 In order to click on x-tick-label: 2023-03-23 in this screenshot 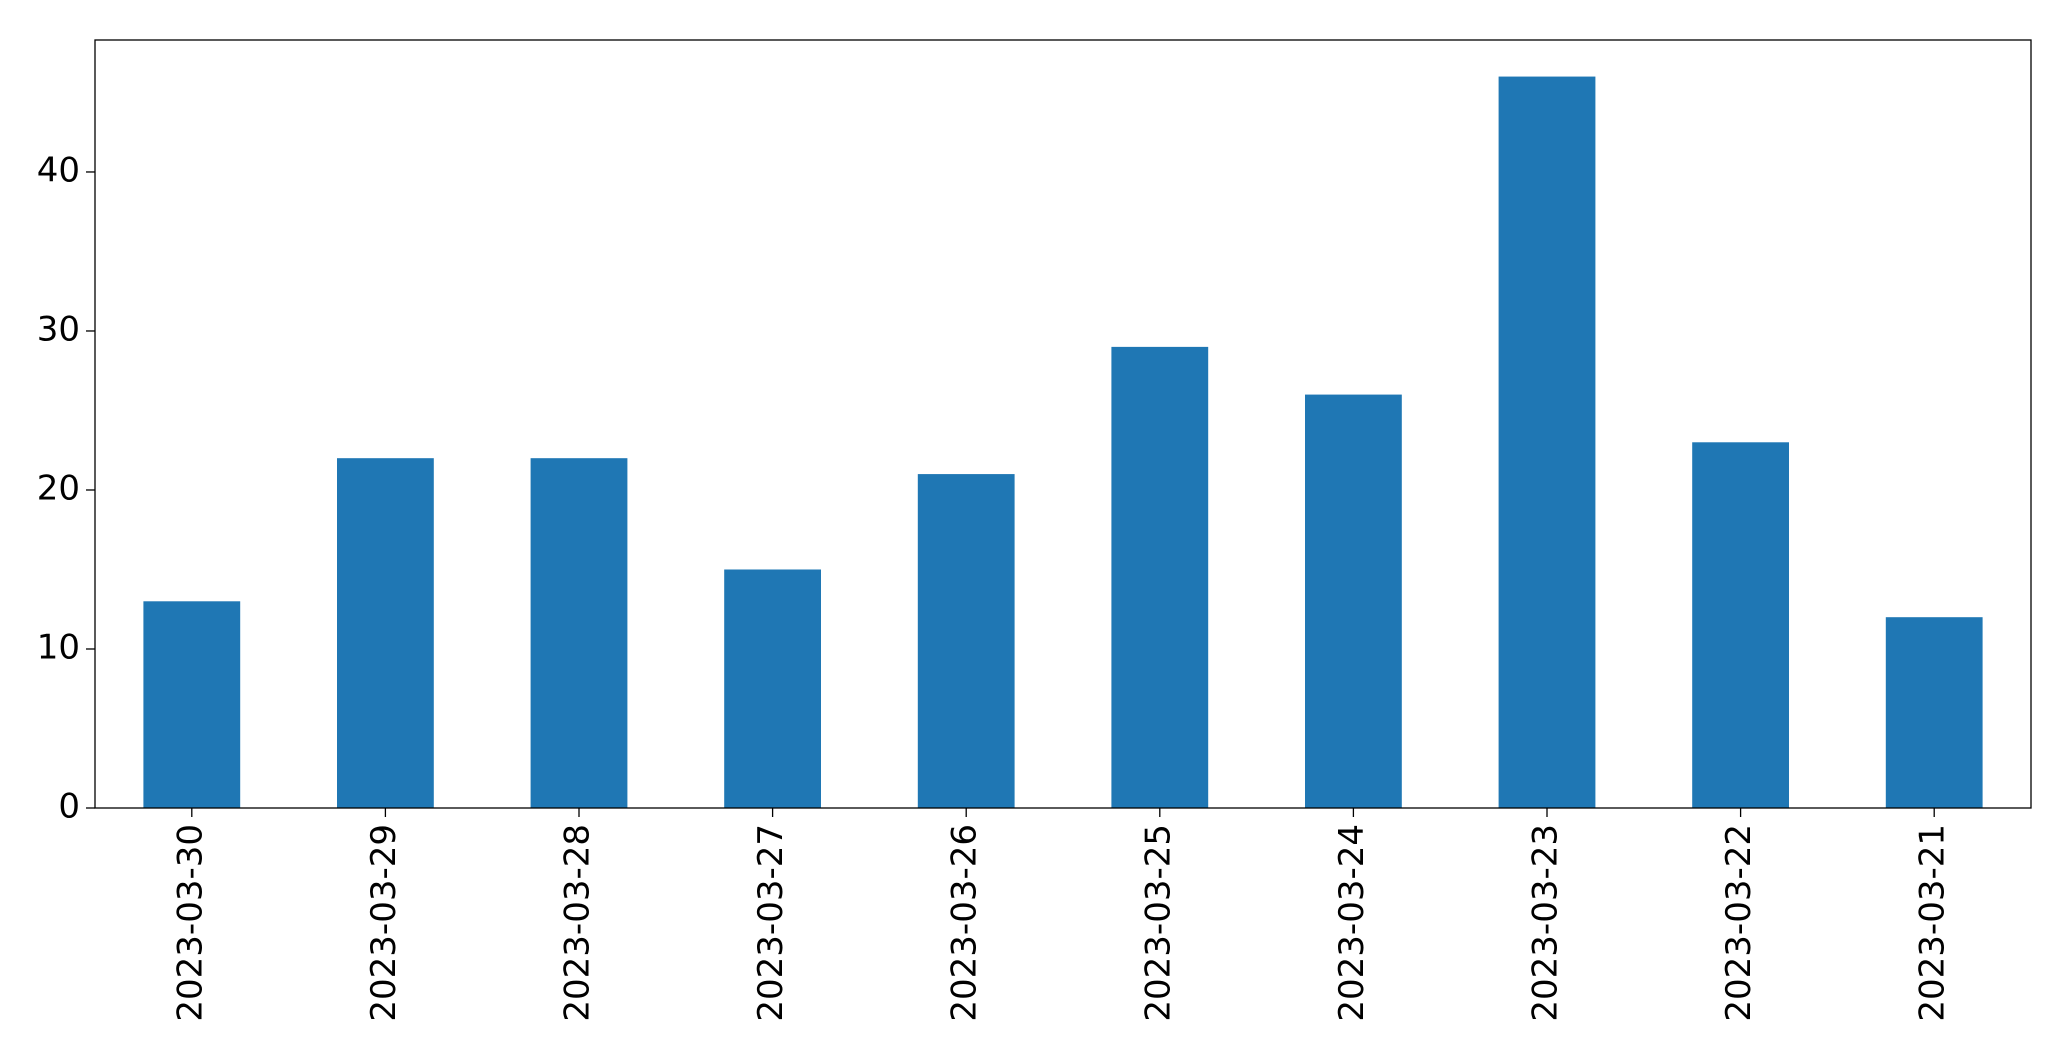, I will do `click(1546, 923)`.